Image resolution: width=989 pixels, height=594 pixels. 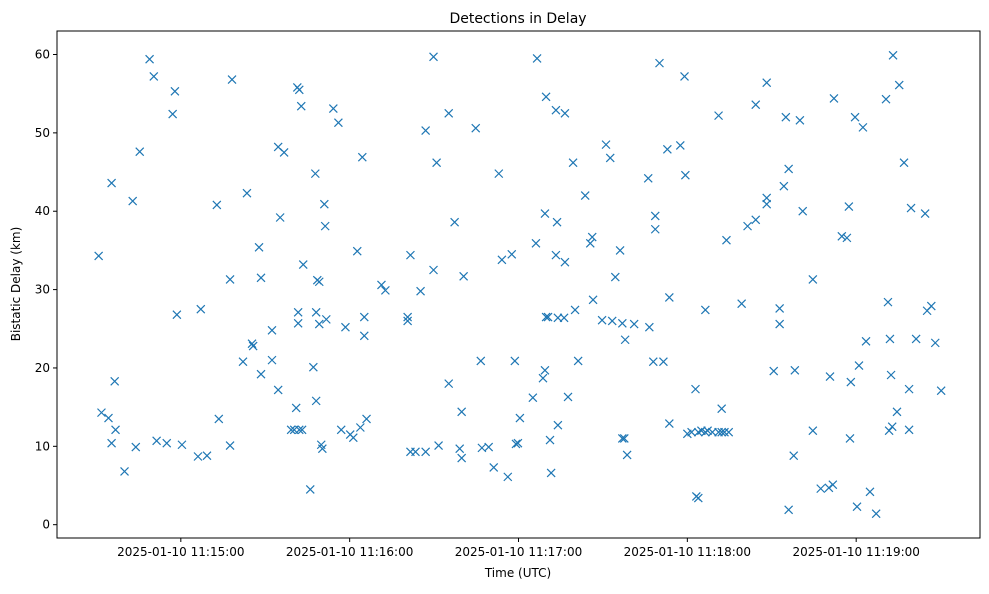 What do you see at coordinates (46, 290) in the screenshot?
I see `y-axis: 0 10 20 30 40 50 60` at bounding box center [46, 290].